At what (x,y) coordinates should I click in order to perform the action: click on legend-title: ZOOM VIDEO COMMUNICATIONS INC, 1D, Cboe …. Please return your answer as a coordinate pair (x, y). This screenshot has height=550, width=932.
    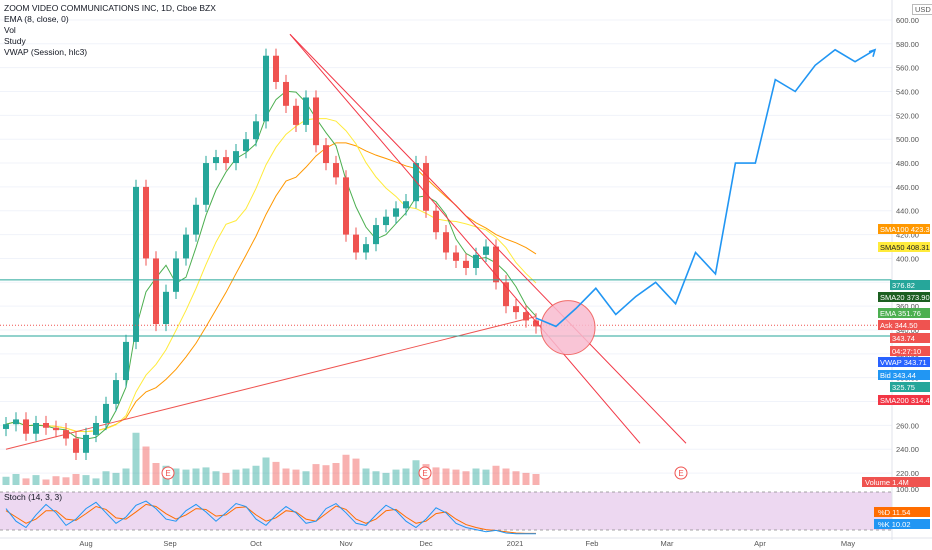
    Looking at the image, I should click on (110, 8).